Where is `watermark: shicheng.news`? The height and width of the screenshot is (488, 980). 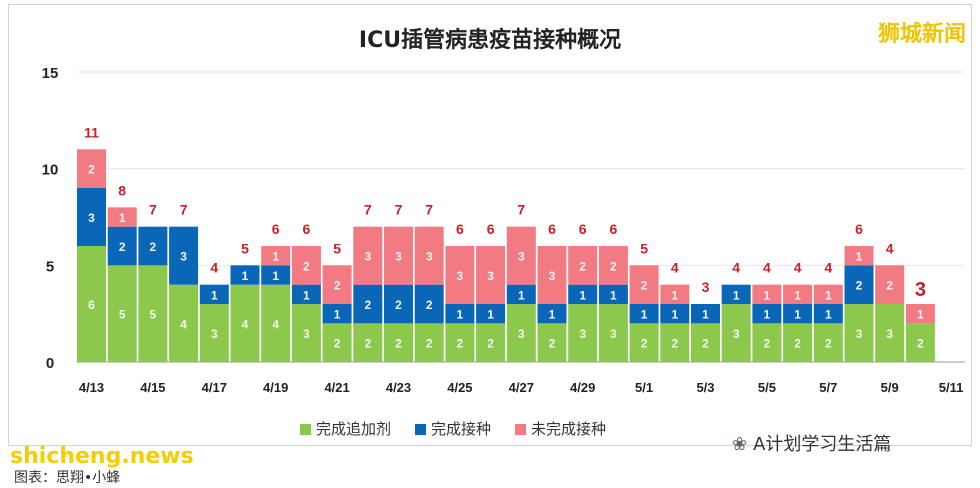
watermark: shicheng.news is located at coordinates (102, 456).